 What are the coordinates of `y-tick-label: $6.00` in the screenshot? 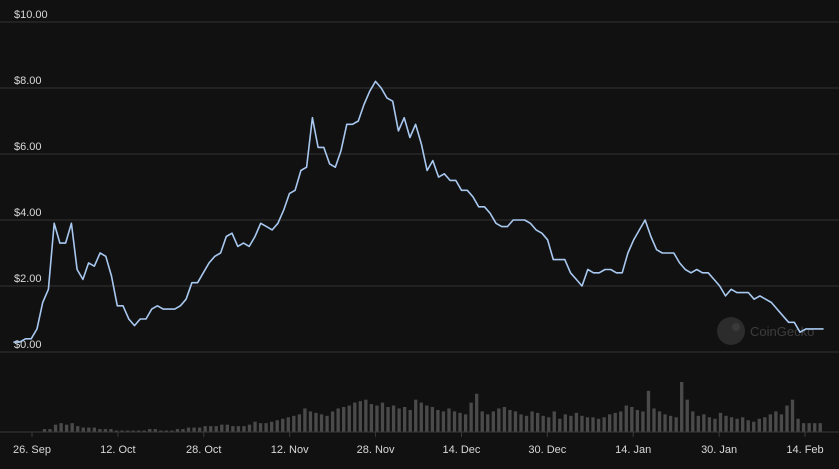 It's located at (28, 147).